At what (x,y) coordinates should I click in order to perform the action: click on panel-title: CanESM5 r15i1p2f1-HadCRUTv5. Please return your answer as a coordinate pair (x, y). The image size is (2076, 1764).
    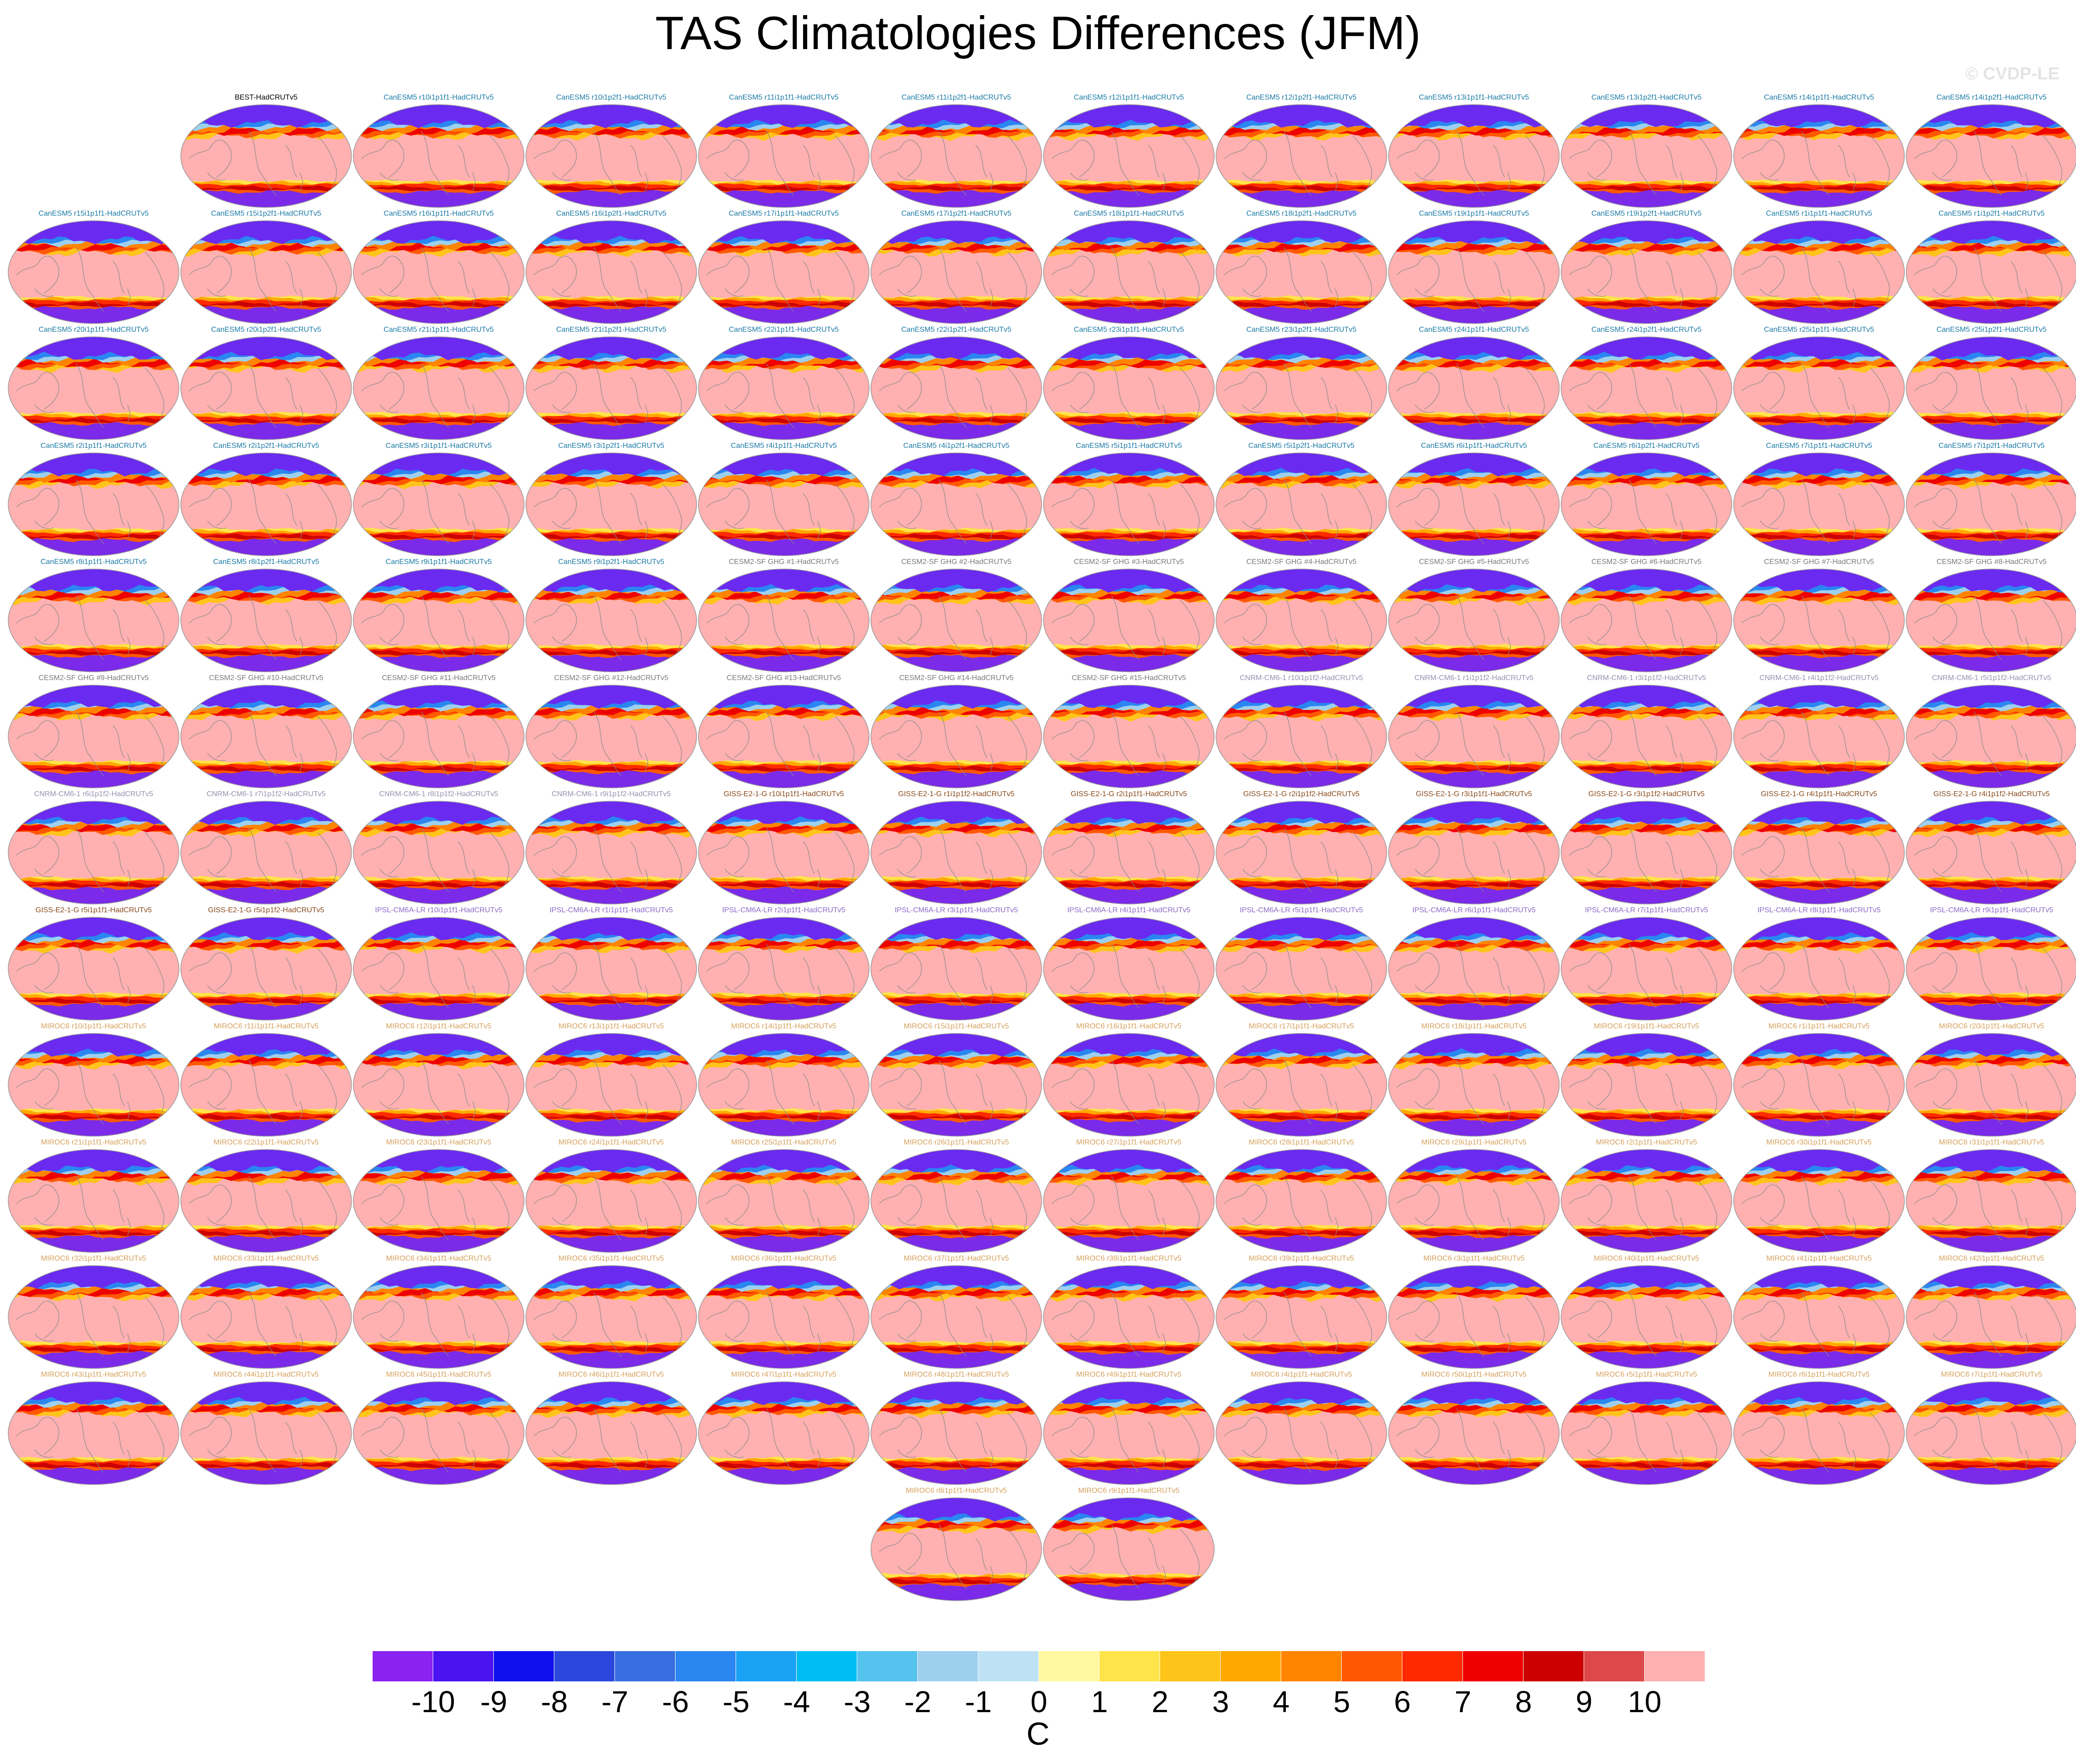
    Looking at the image, I should click on (266, 214).